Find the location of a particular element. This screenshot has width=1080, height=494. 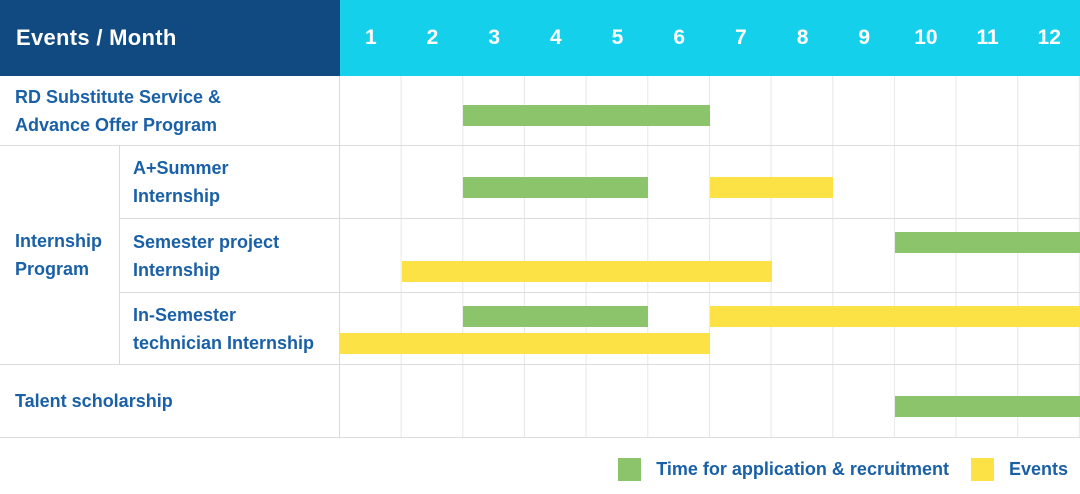

events-month-header: Events / Month is located at coordinates (170, 38).